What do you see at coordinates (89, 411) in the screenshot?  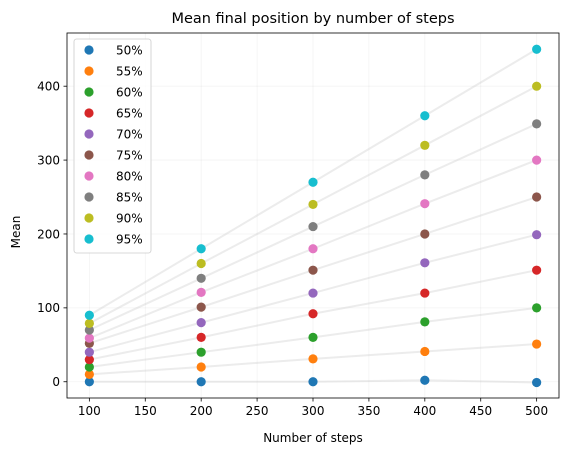 I see `x-tick-label: 100` at bounding box center [89, 411].